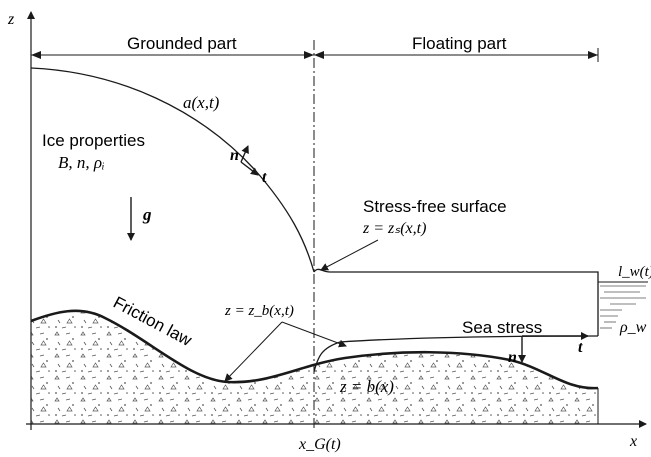 The height and width of the screenshot is (457, 651). What do you see at coordinates (234, 155) in the screenshot?
I see `upper-normal-label: n` at bounding box center [234, 155].